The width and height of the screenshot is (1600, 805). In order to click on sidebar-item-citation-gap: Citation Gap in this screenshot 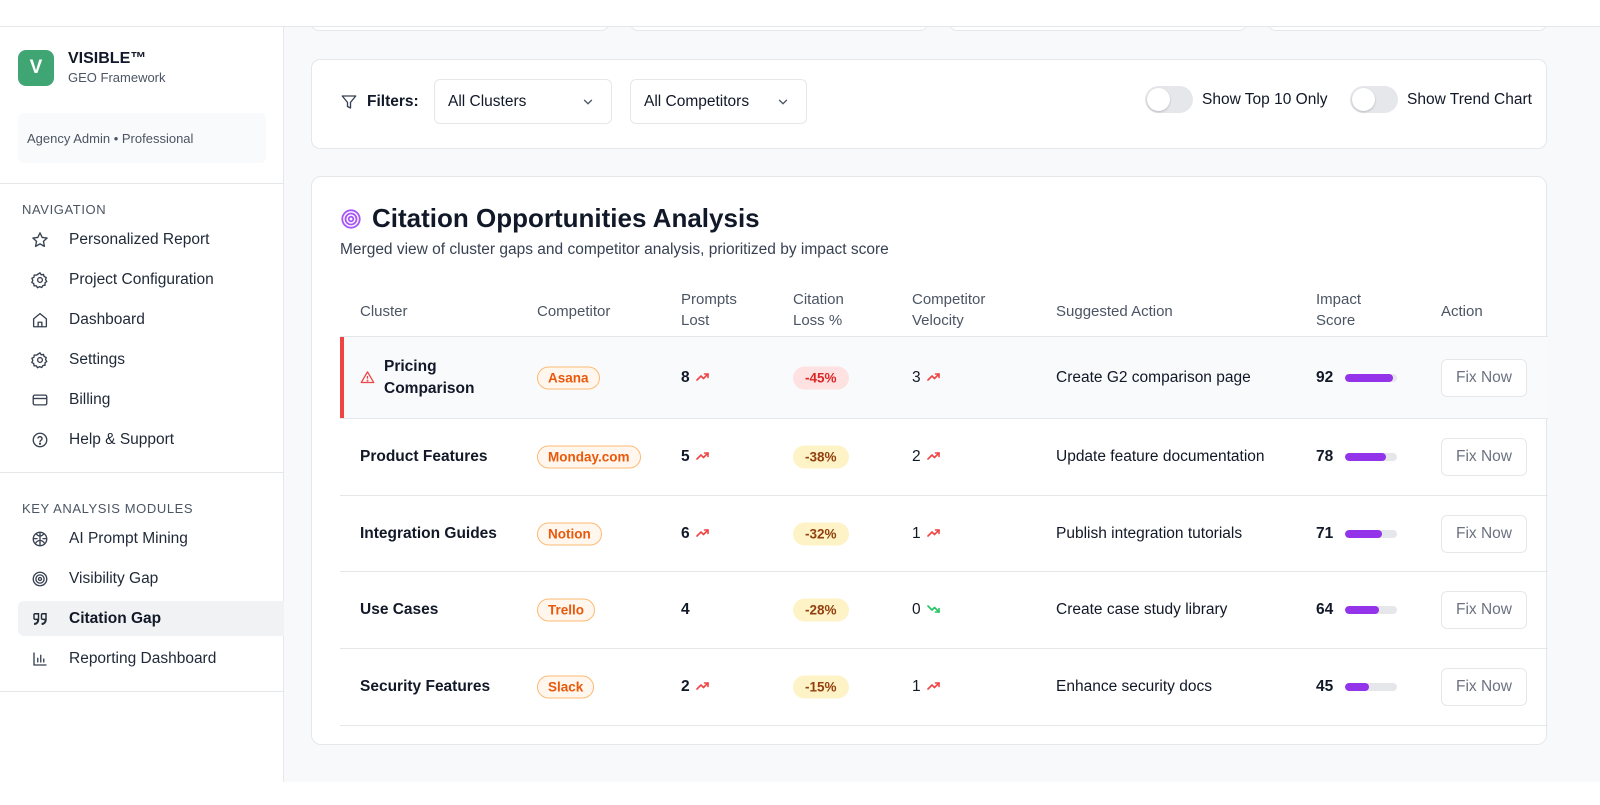, I will do `click(151, 618)`.